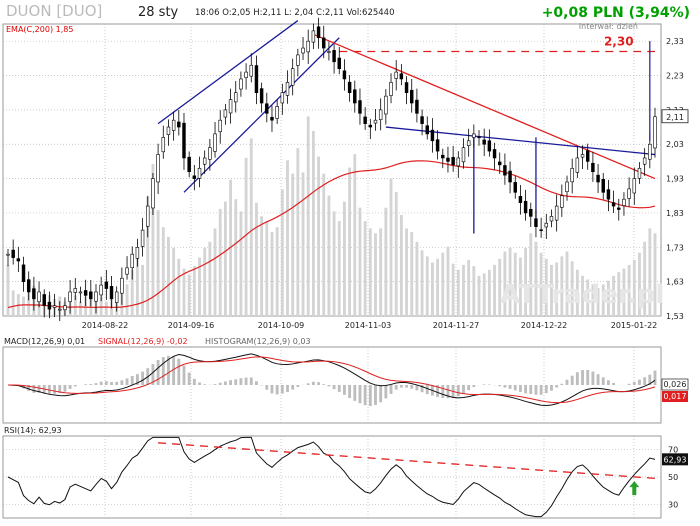  What do you see at coordinates (34, 341) in the screenshot?
I see `macd-legend-name: MACD(12,26,9)` at bounding box center [34, 341].